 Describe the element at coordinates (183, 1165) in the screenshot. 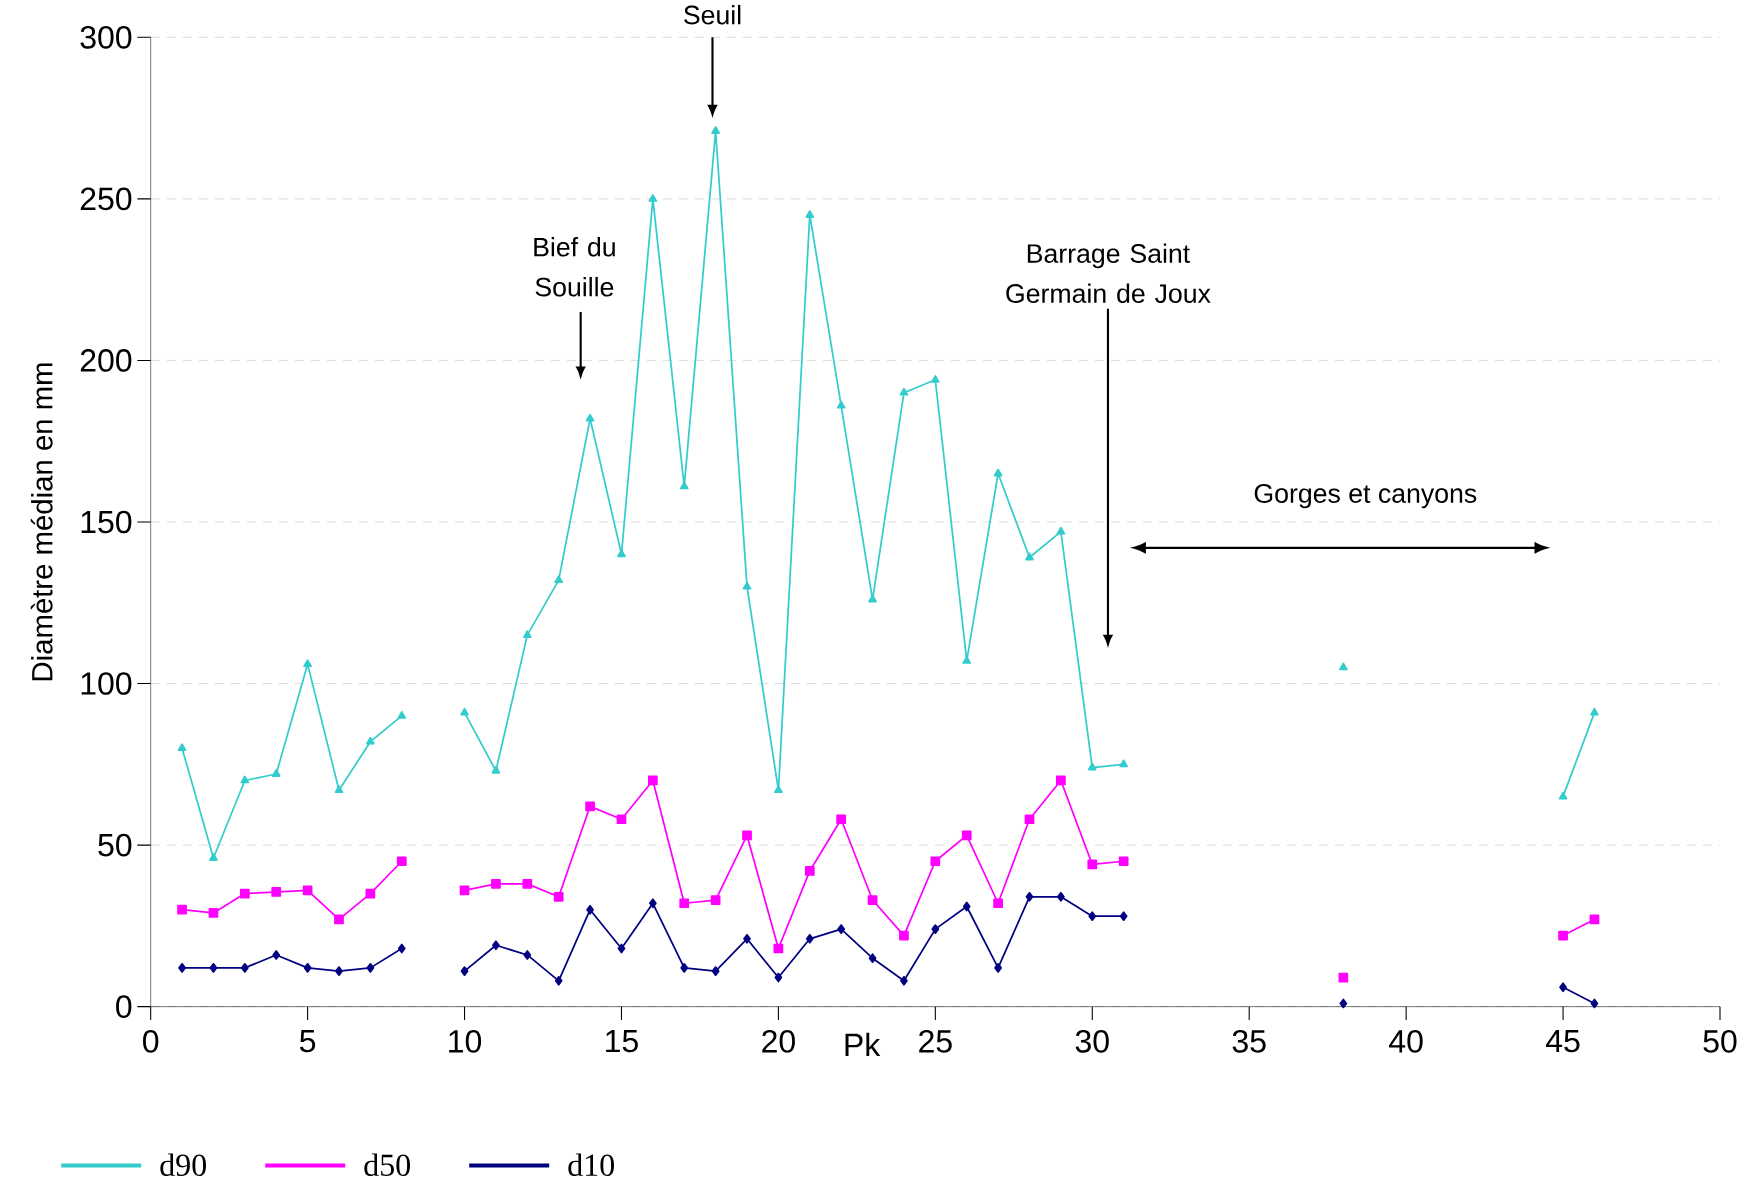

I see `legend-label: d90` at that location.